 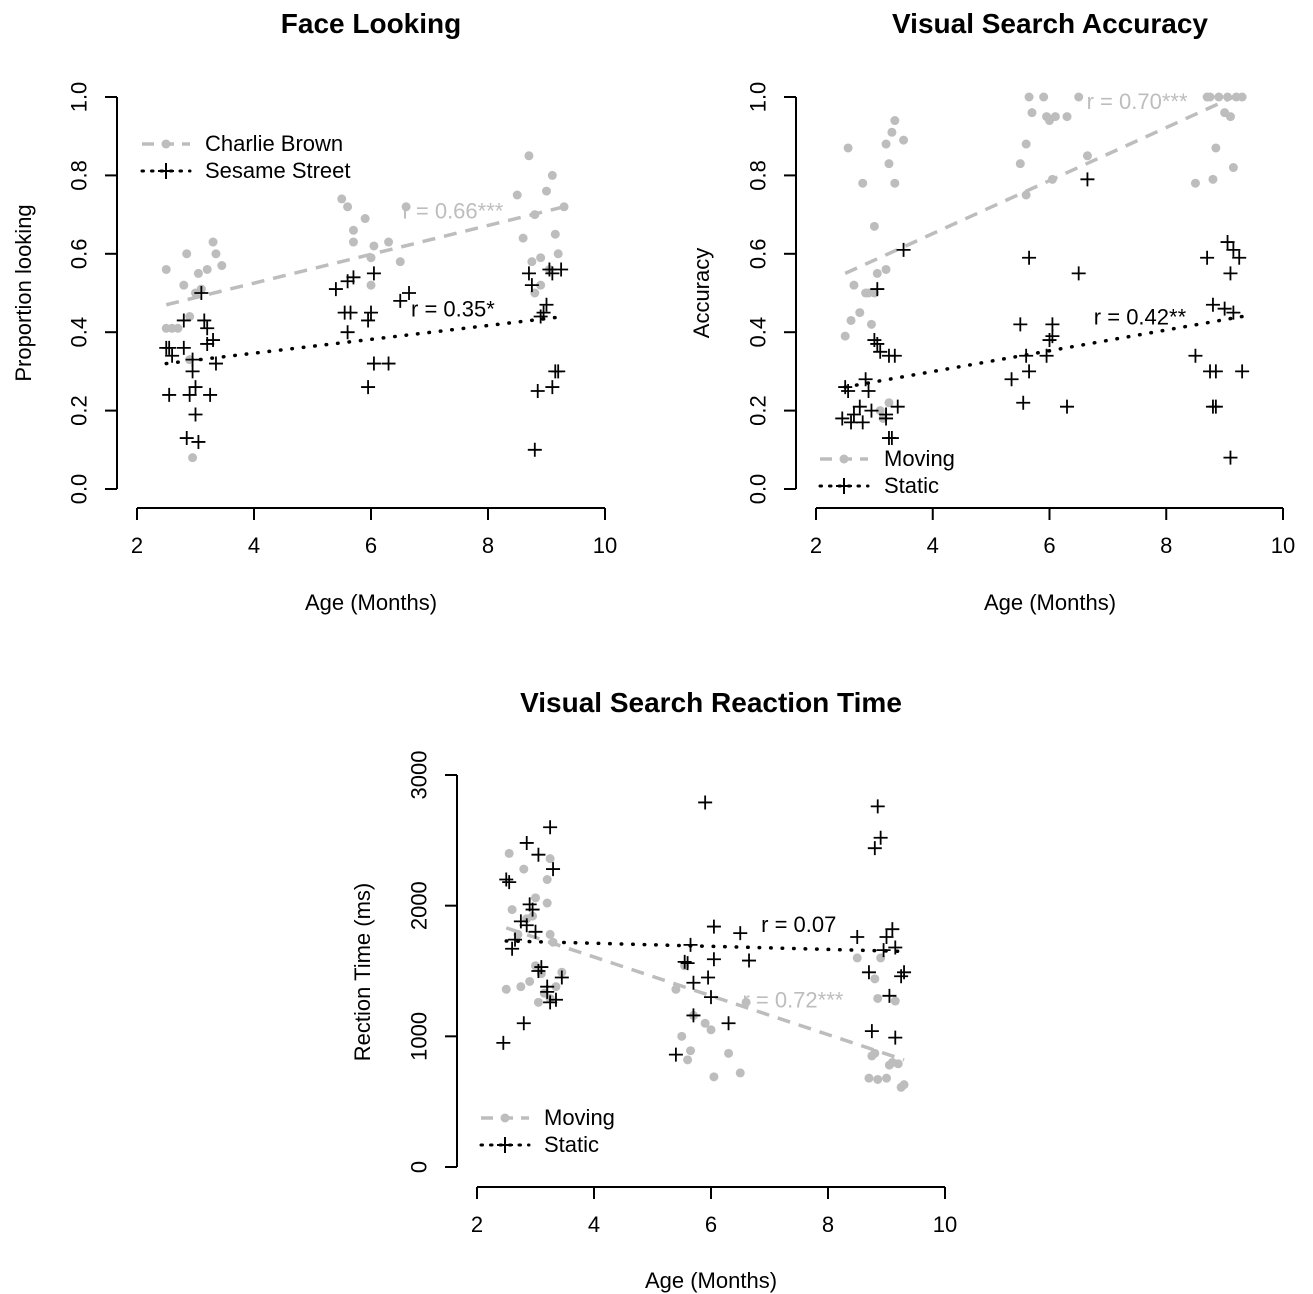 I want to click on x-tick-label: 10, so click(x=945, y=1224).